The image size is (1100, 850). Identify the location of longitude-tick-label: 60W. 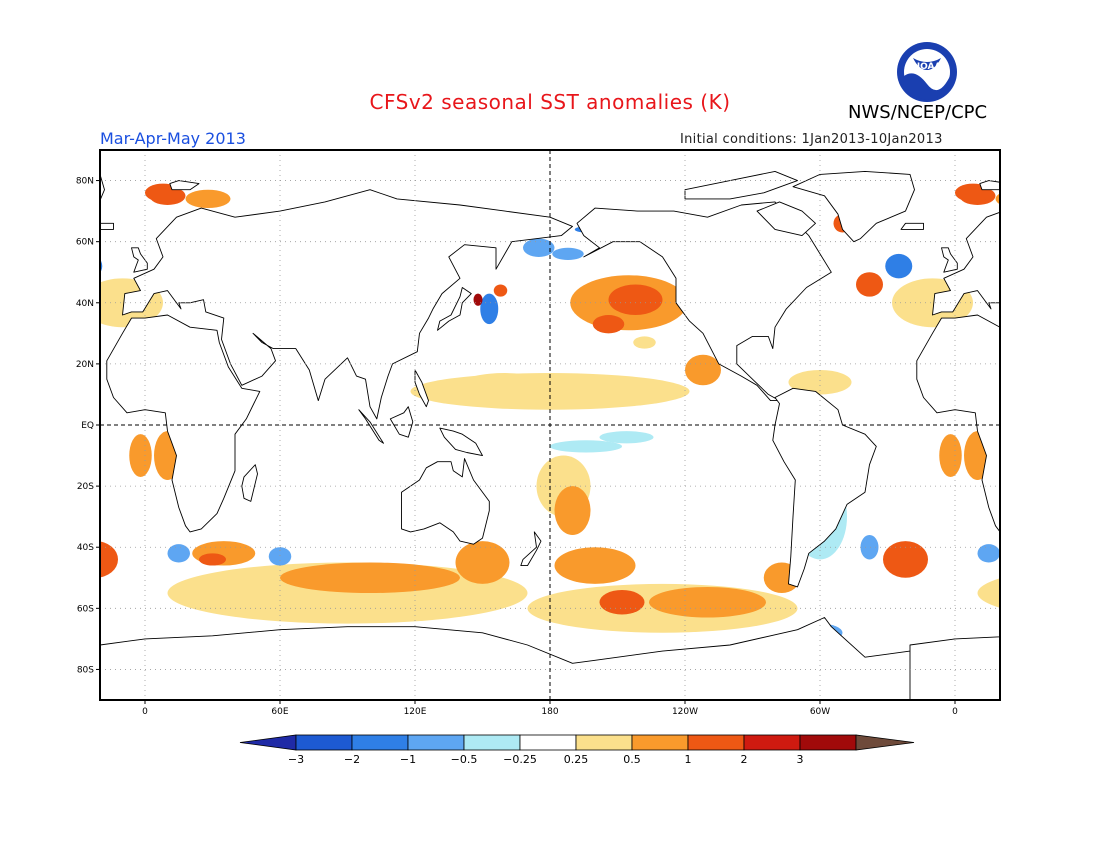
(820, 712).